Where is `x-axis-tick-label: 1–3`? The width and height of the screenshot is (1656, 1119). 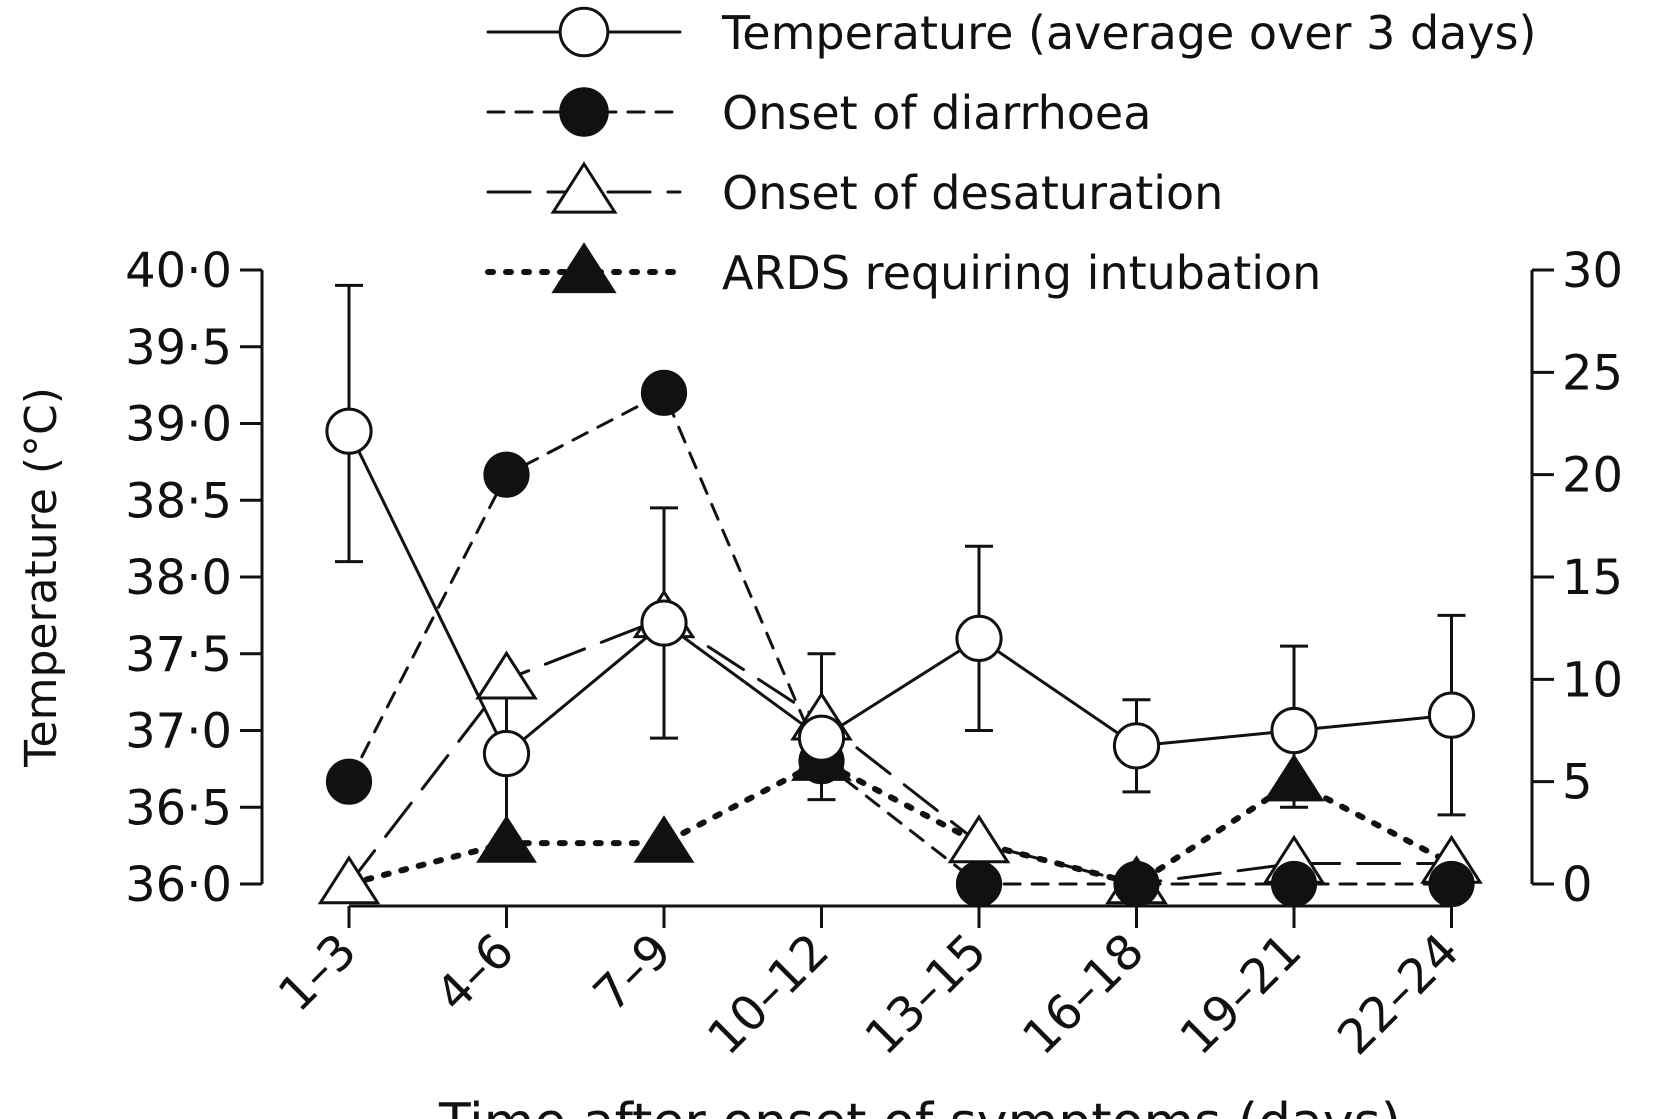 x-axis-tick-label: 1–3 is located at coordinates (318, 973).